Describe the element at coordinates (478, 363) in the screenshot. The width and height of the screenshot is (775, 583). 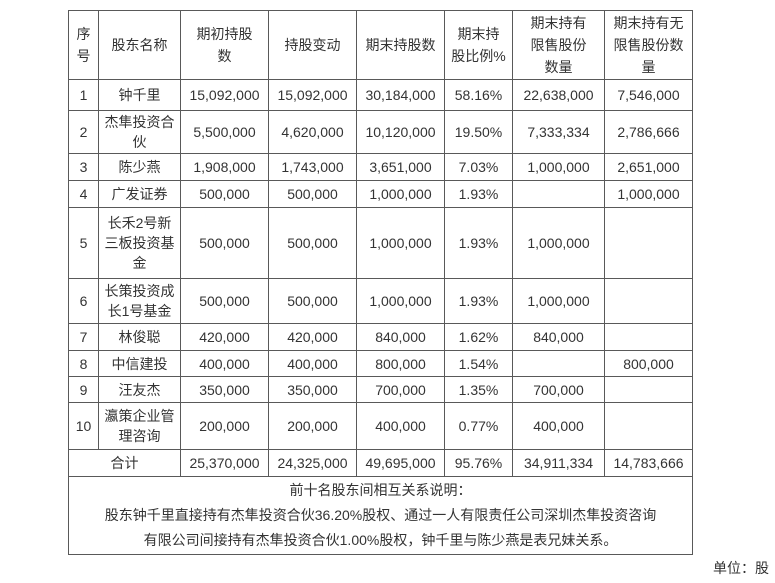
I see `cell-final-ratio: 1.54%` at that location.